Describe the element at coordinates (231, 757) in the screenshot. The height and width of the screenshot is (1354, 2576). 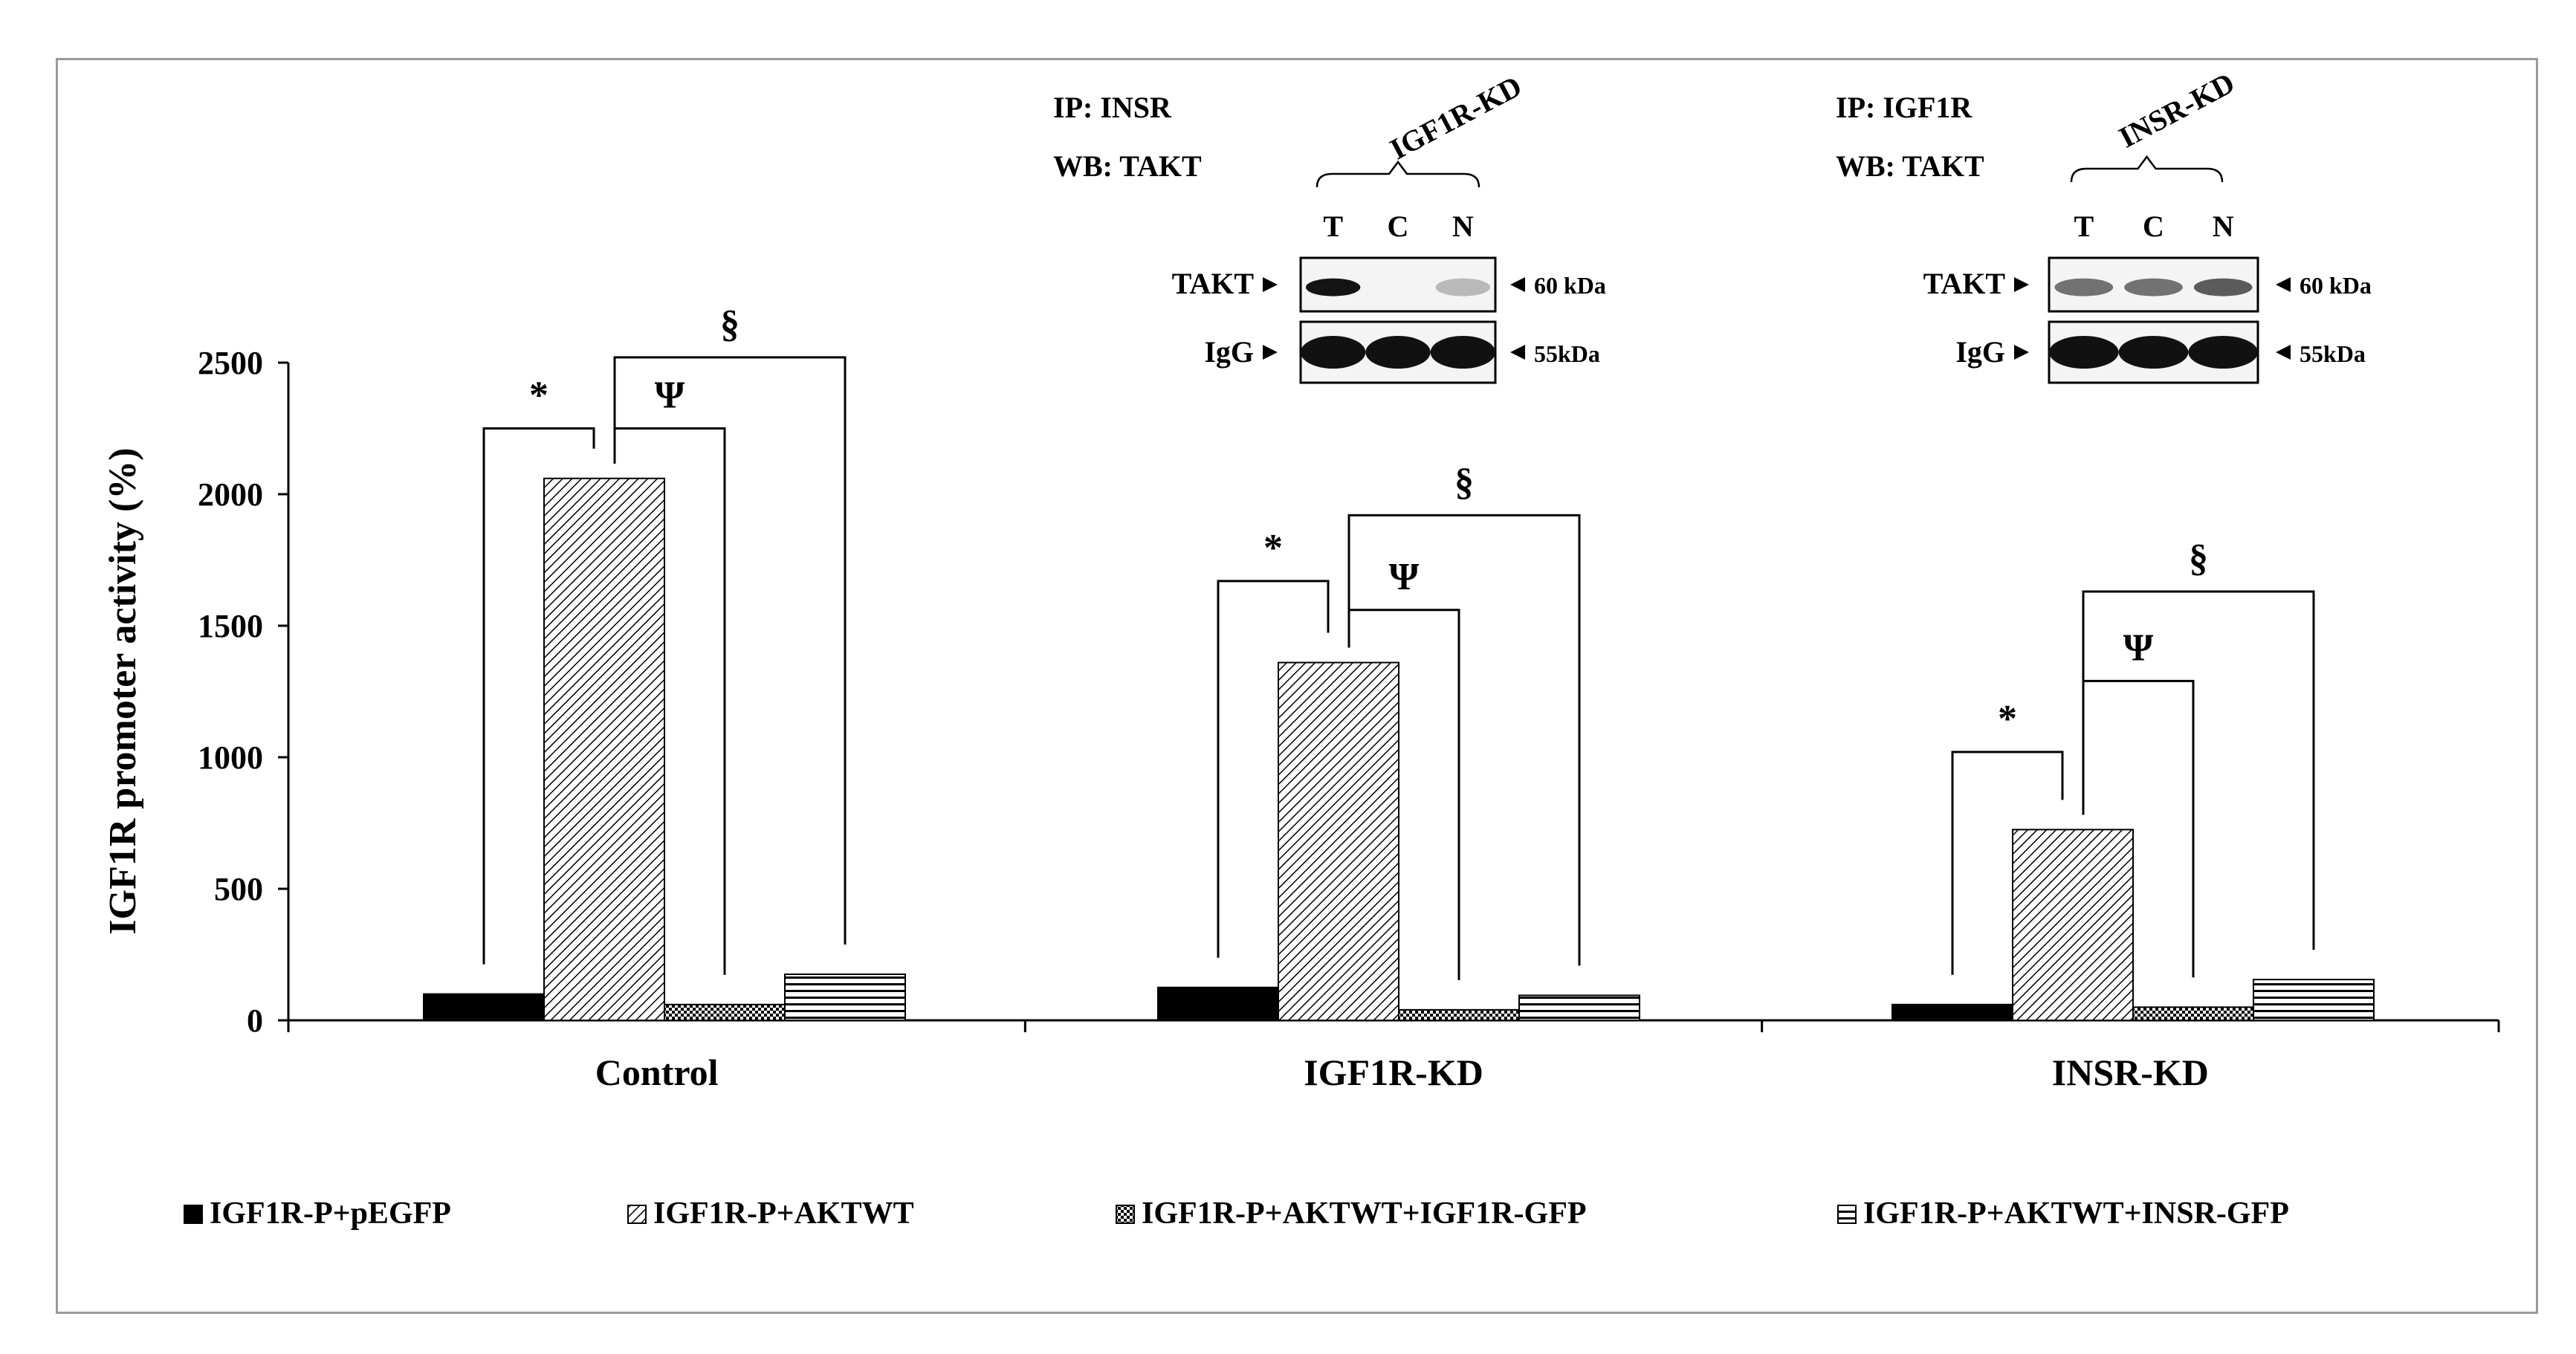
I see `y-tick-label: 1000` at that location.